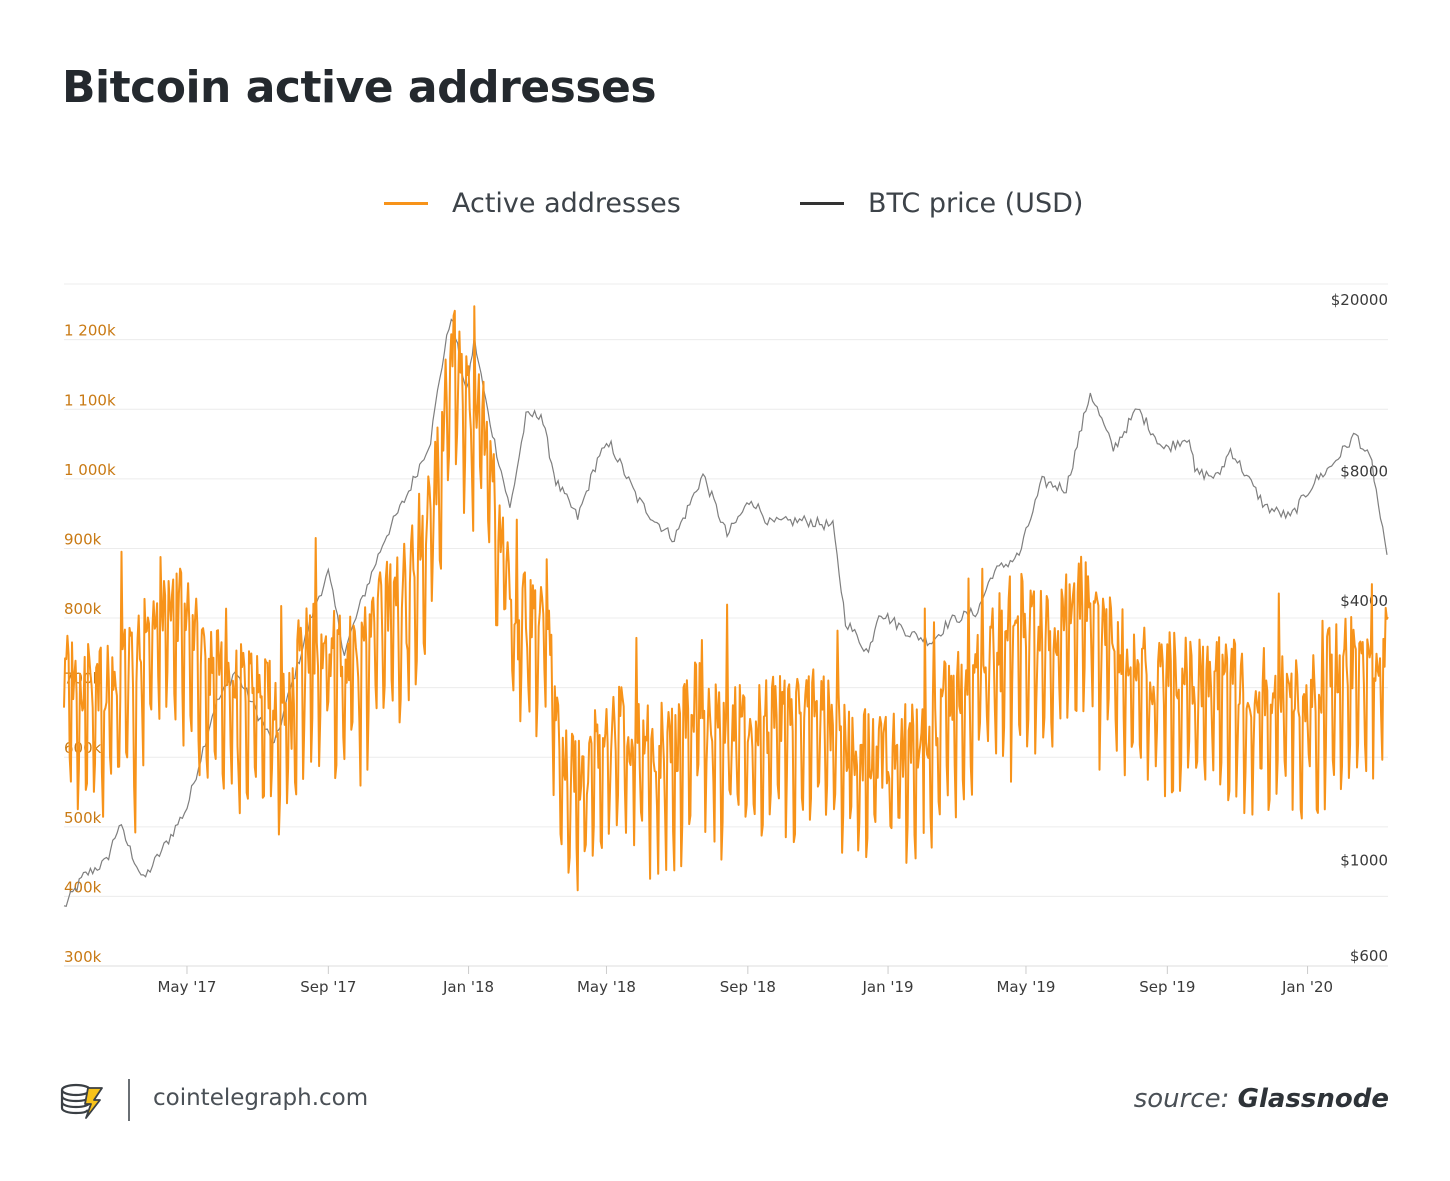 This screenshot has height=1181, width=1450. What do you see at coordinates (90, 400) in the screenshot?
I see `left-tick-label: 1 100k` at bounding box center [90, 400].